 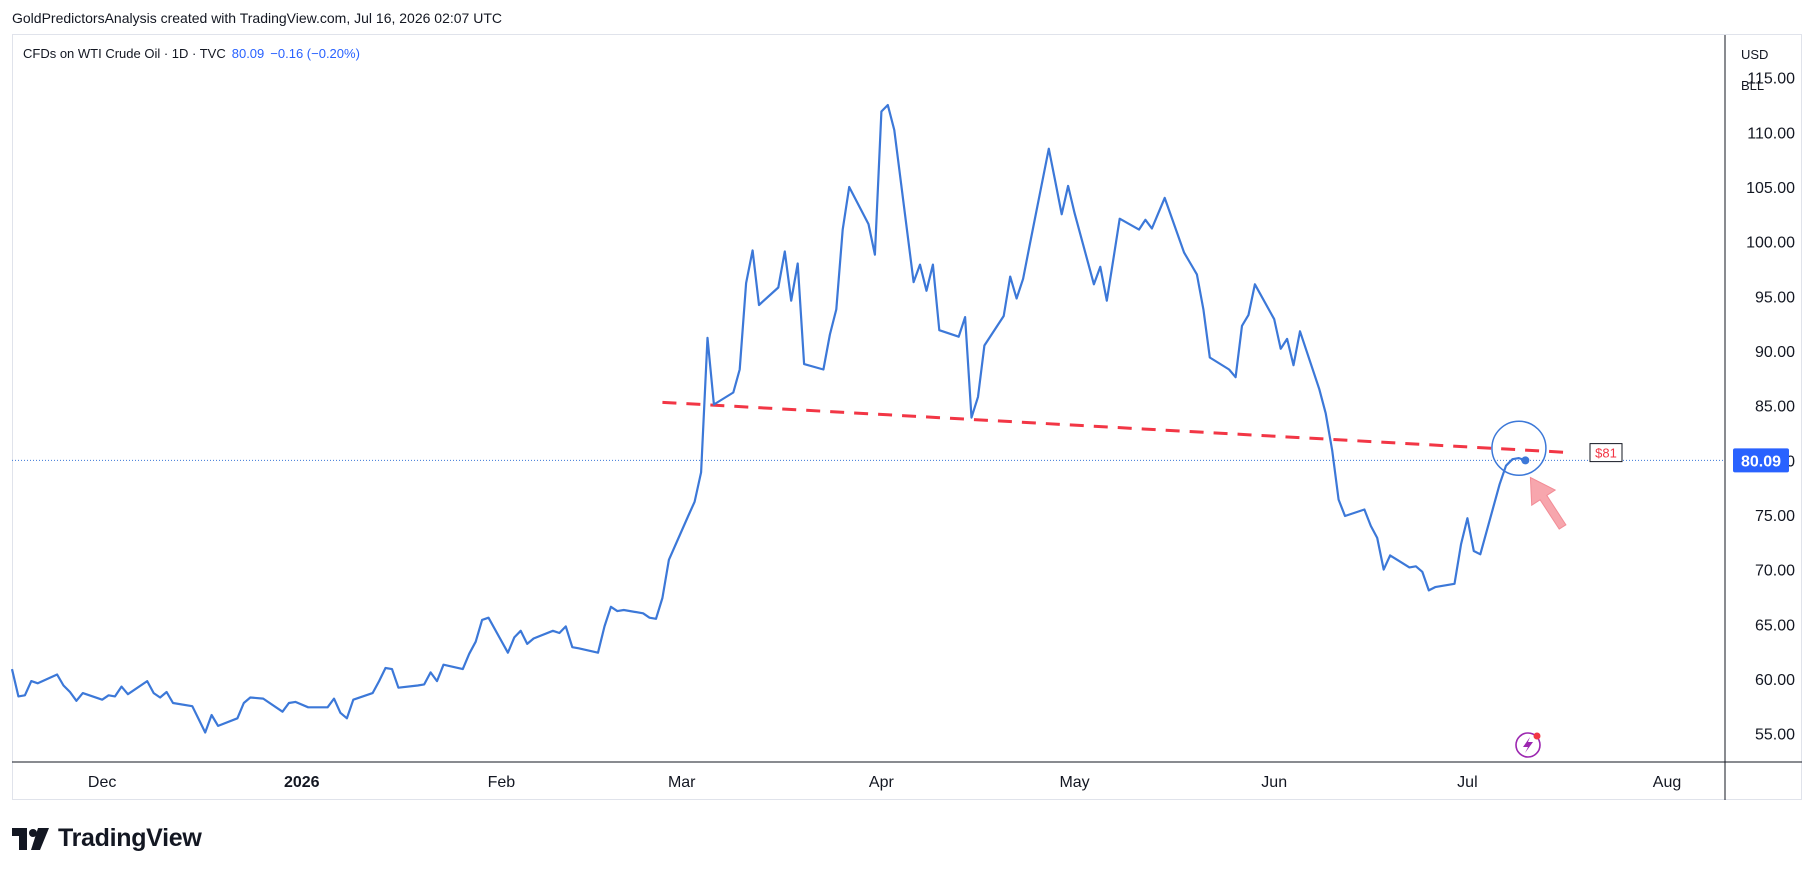 I want to click on y-tick-label: 100.00, so click(x=1770, y=243).